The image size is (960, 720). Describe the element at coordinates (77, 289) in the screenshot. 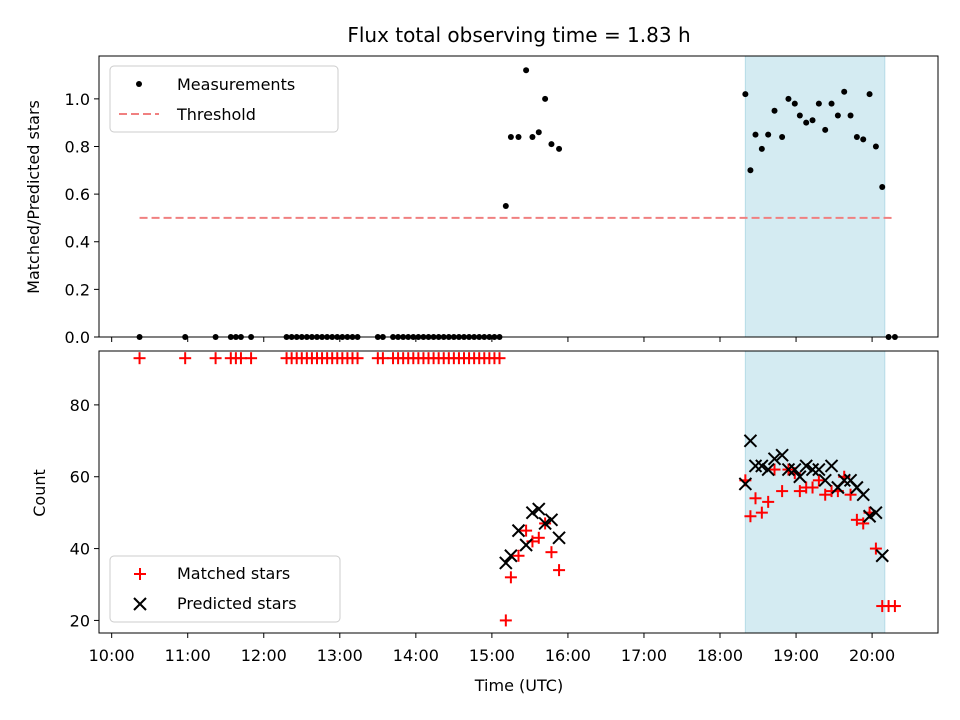

I see `y-tick-label: 0.2` at that location.